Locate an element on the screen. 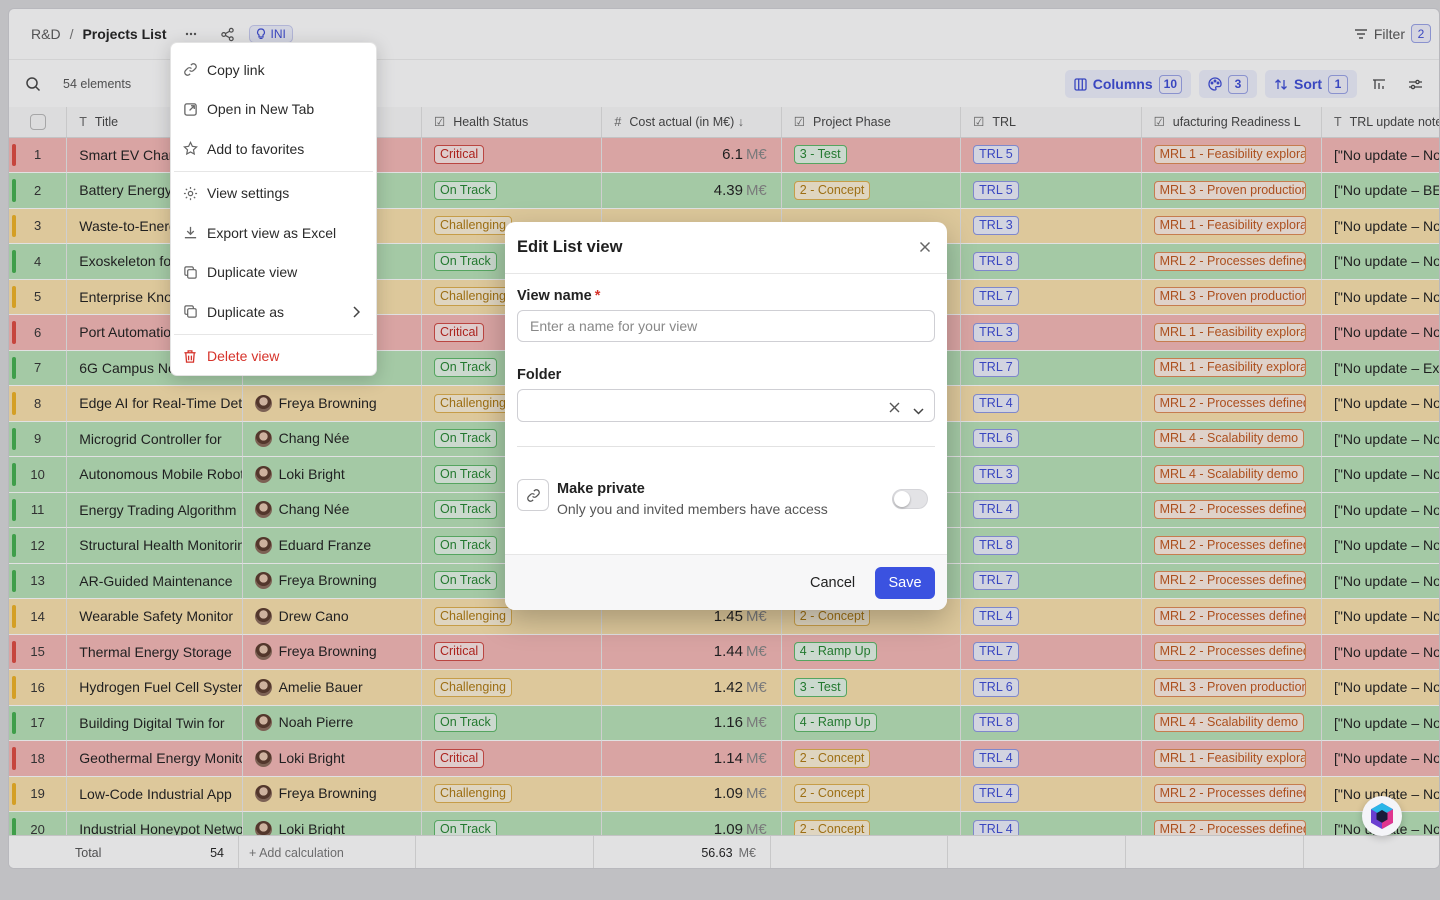 The width and height of the screenshot is (1440, 900). cost-cell: 6.1 M€ is located at coordinates (691, 155).